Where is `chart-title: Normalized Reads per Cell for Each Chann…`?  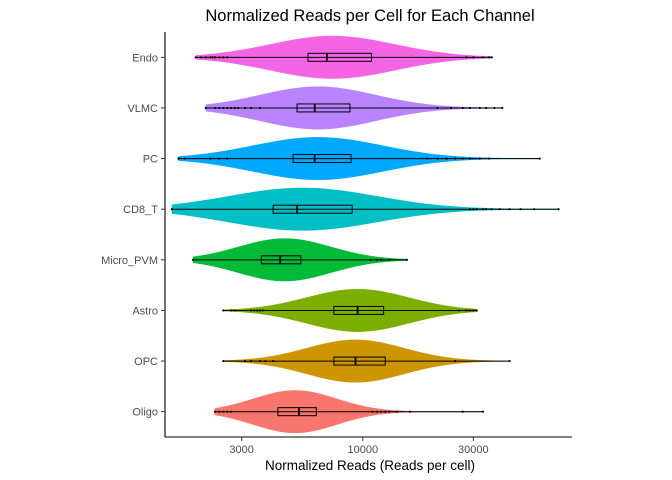
chart-title: Normalized Reads per Cell for Each Chann… is located at coordinates (369, 16).